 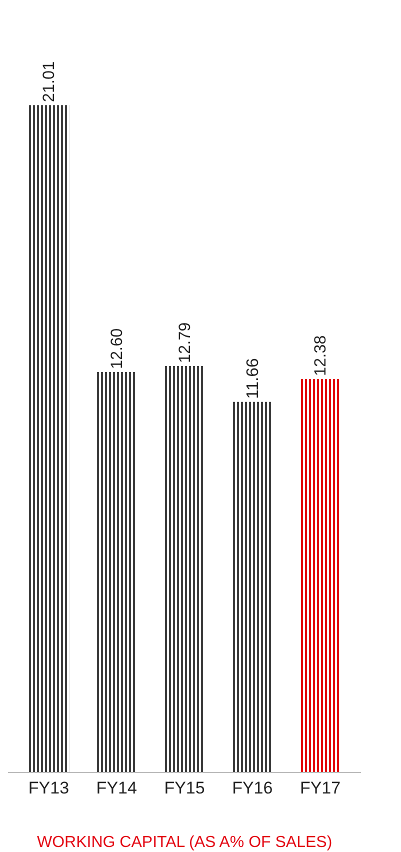 I want to click on x-tick-label: FY15, so click(x=184, y=788).